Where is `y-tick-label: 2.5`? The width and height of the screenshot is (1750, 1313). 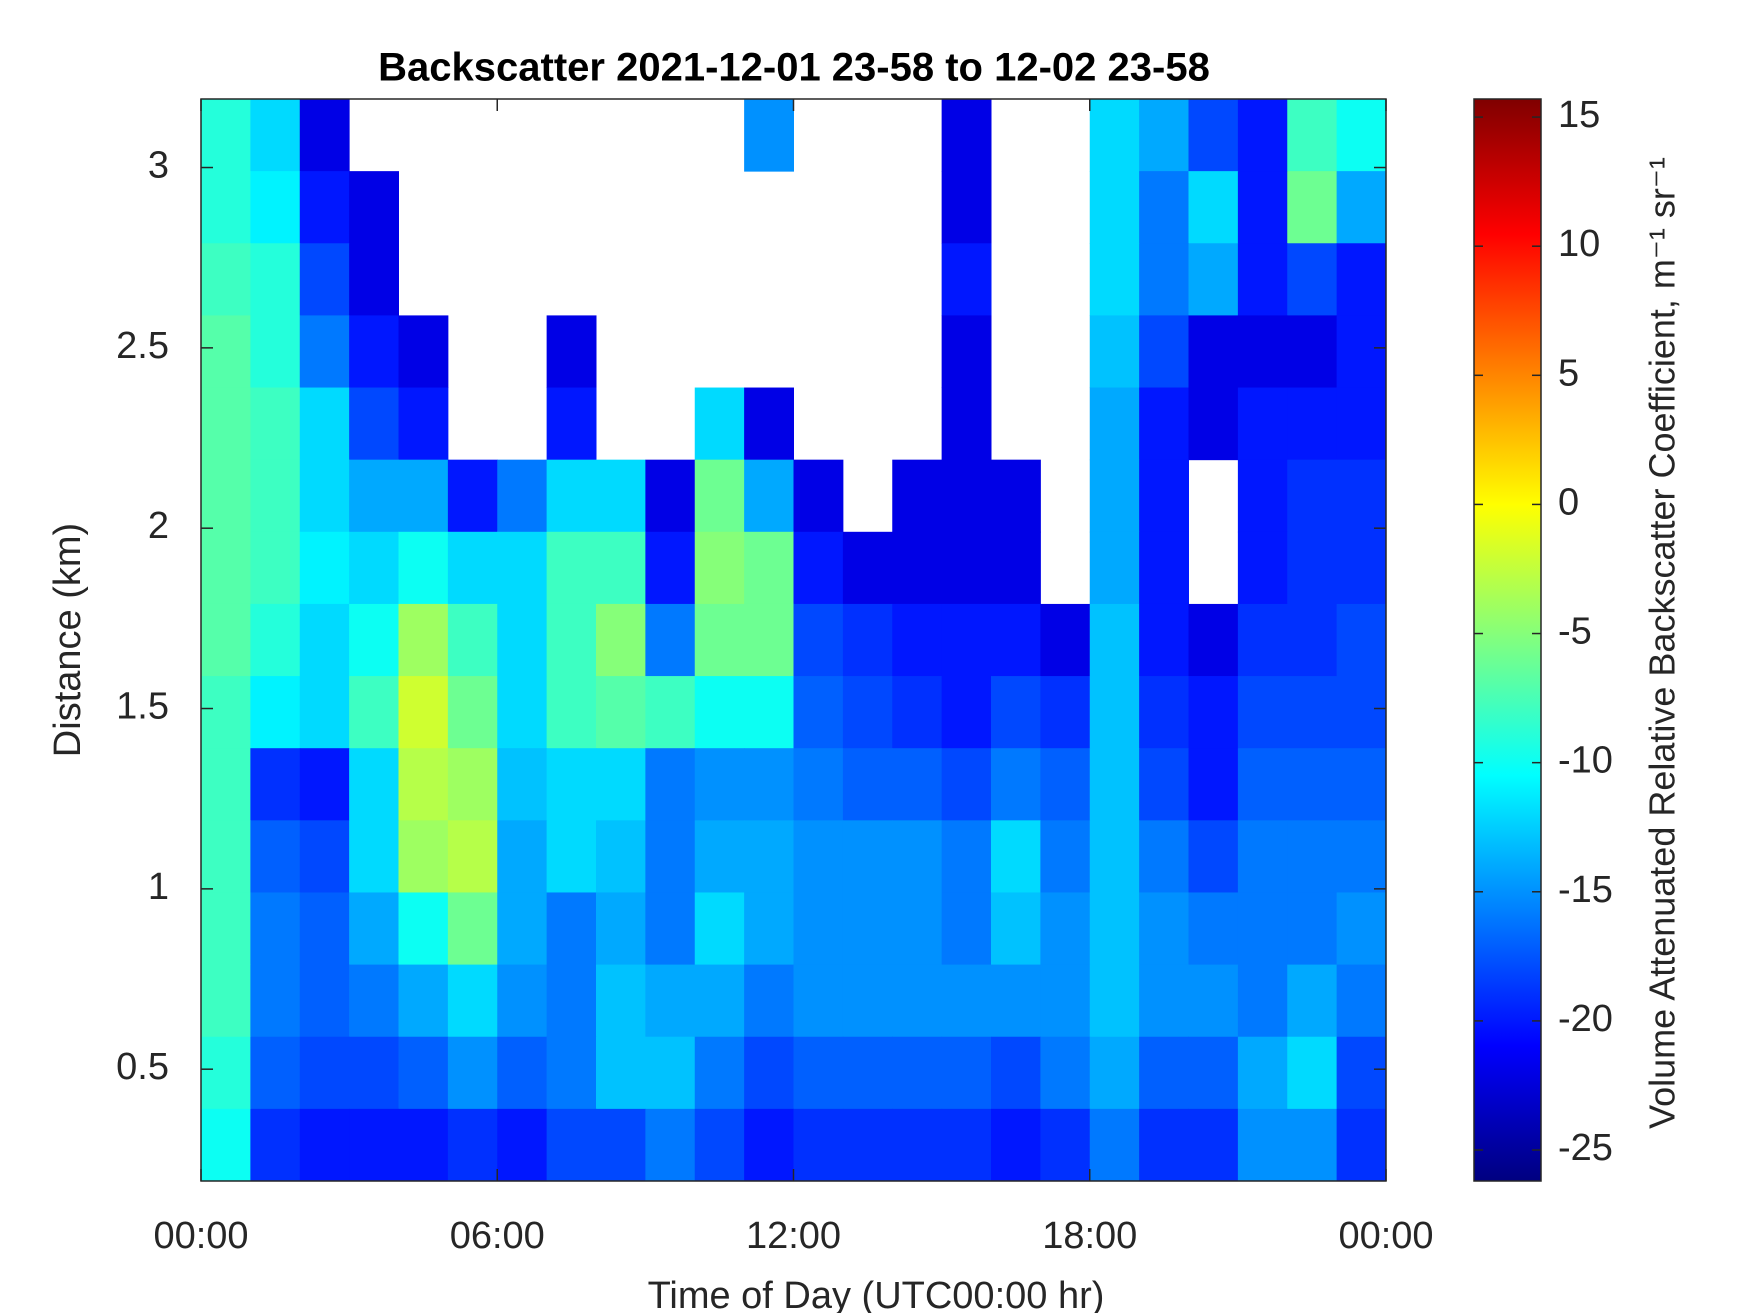 y-tick-label: 2.5 is located at coordinates (142, 346).